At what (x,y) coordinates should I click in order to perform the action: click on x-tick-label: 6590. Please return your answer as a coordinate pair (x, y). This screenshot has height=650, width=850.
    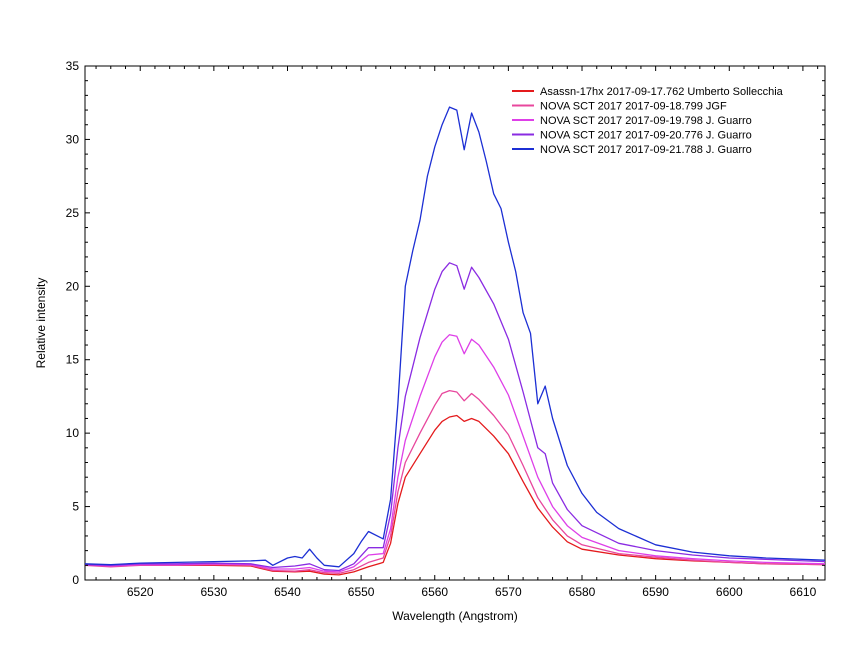
    Looking at the image, I should click on (655, 592).